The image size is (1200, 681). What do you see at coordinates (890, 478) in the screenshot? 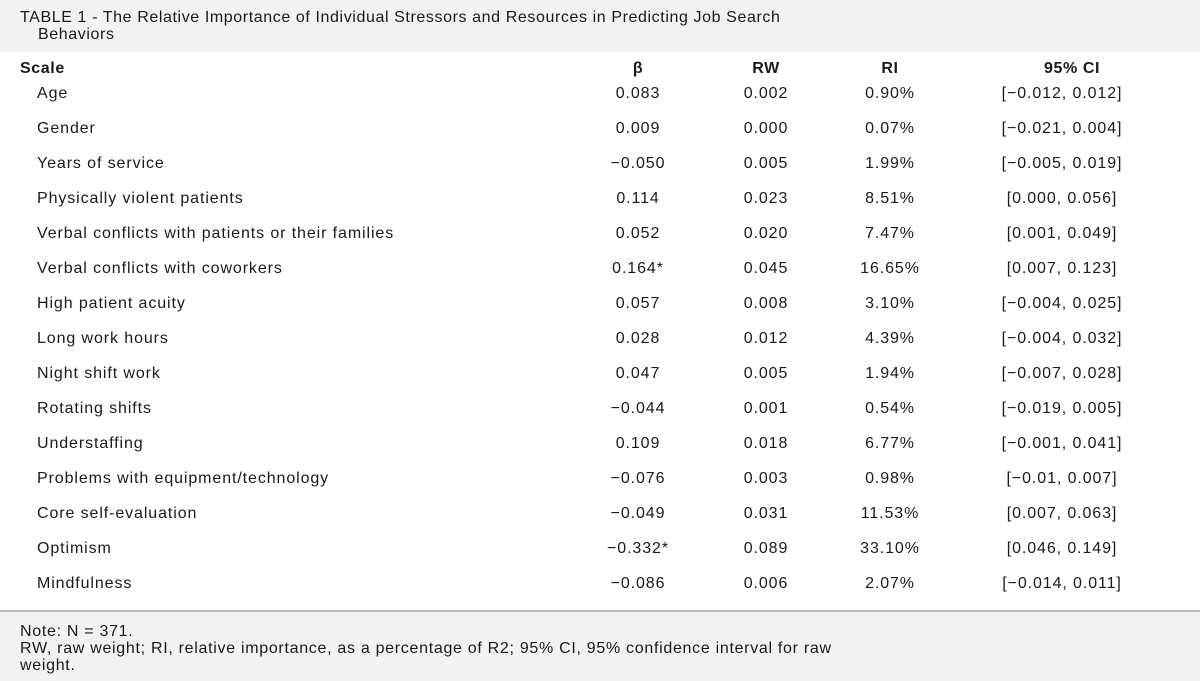
I see `cell-ri: 0.98%` at bounding box center [890, 478].